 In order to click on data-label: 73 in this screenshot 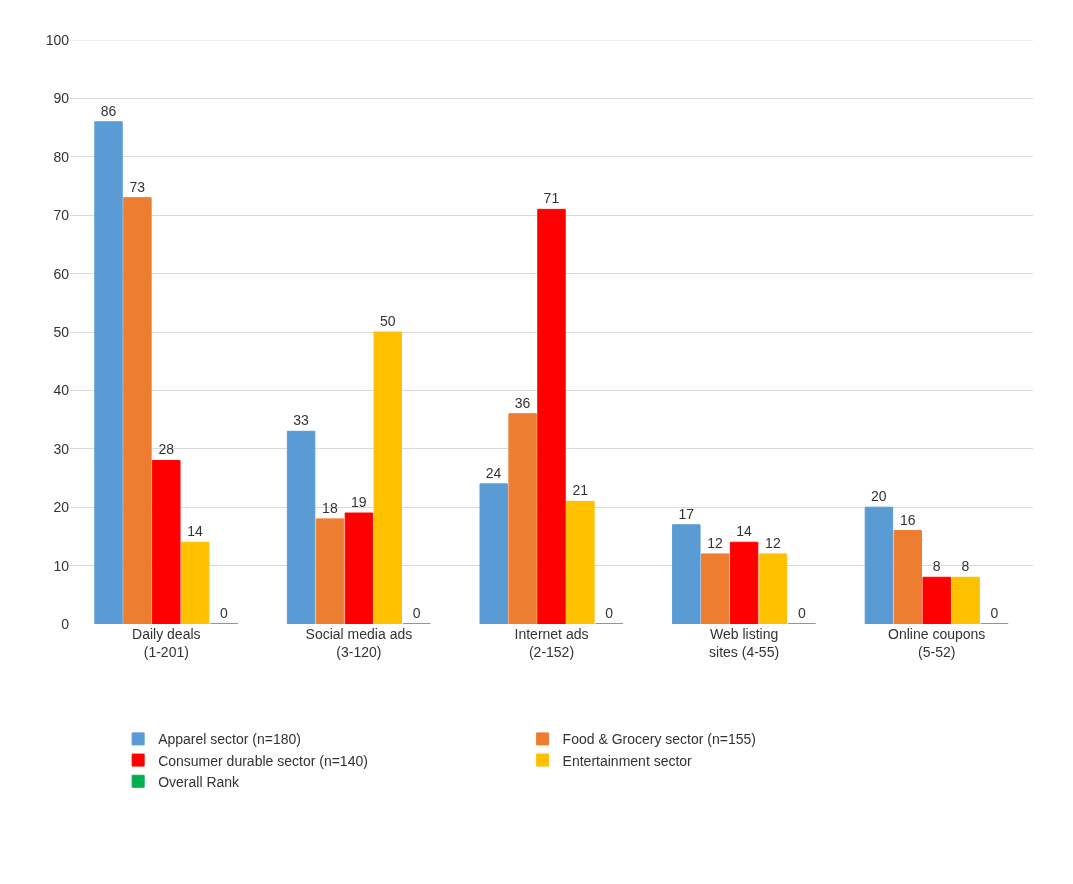, I will do `click(137, 186)`.